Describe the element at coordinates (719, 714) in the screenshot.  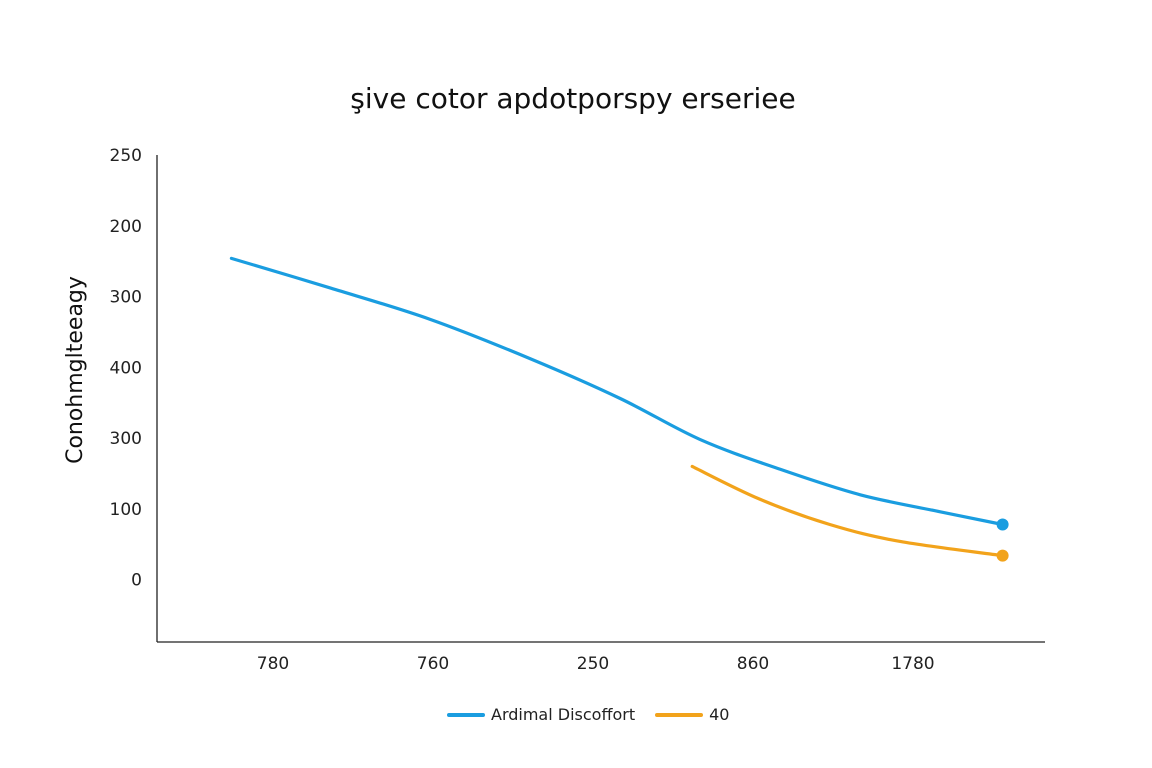
I see `legend-label: 40` at that location.